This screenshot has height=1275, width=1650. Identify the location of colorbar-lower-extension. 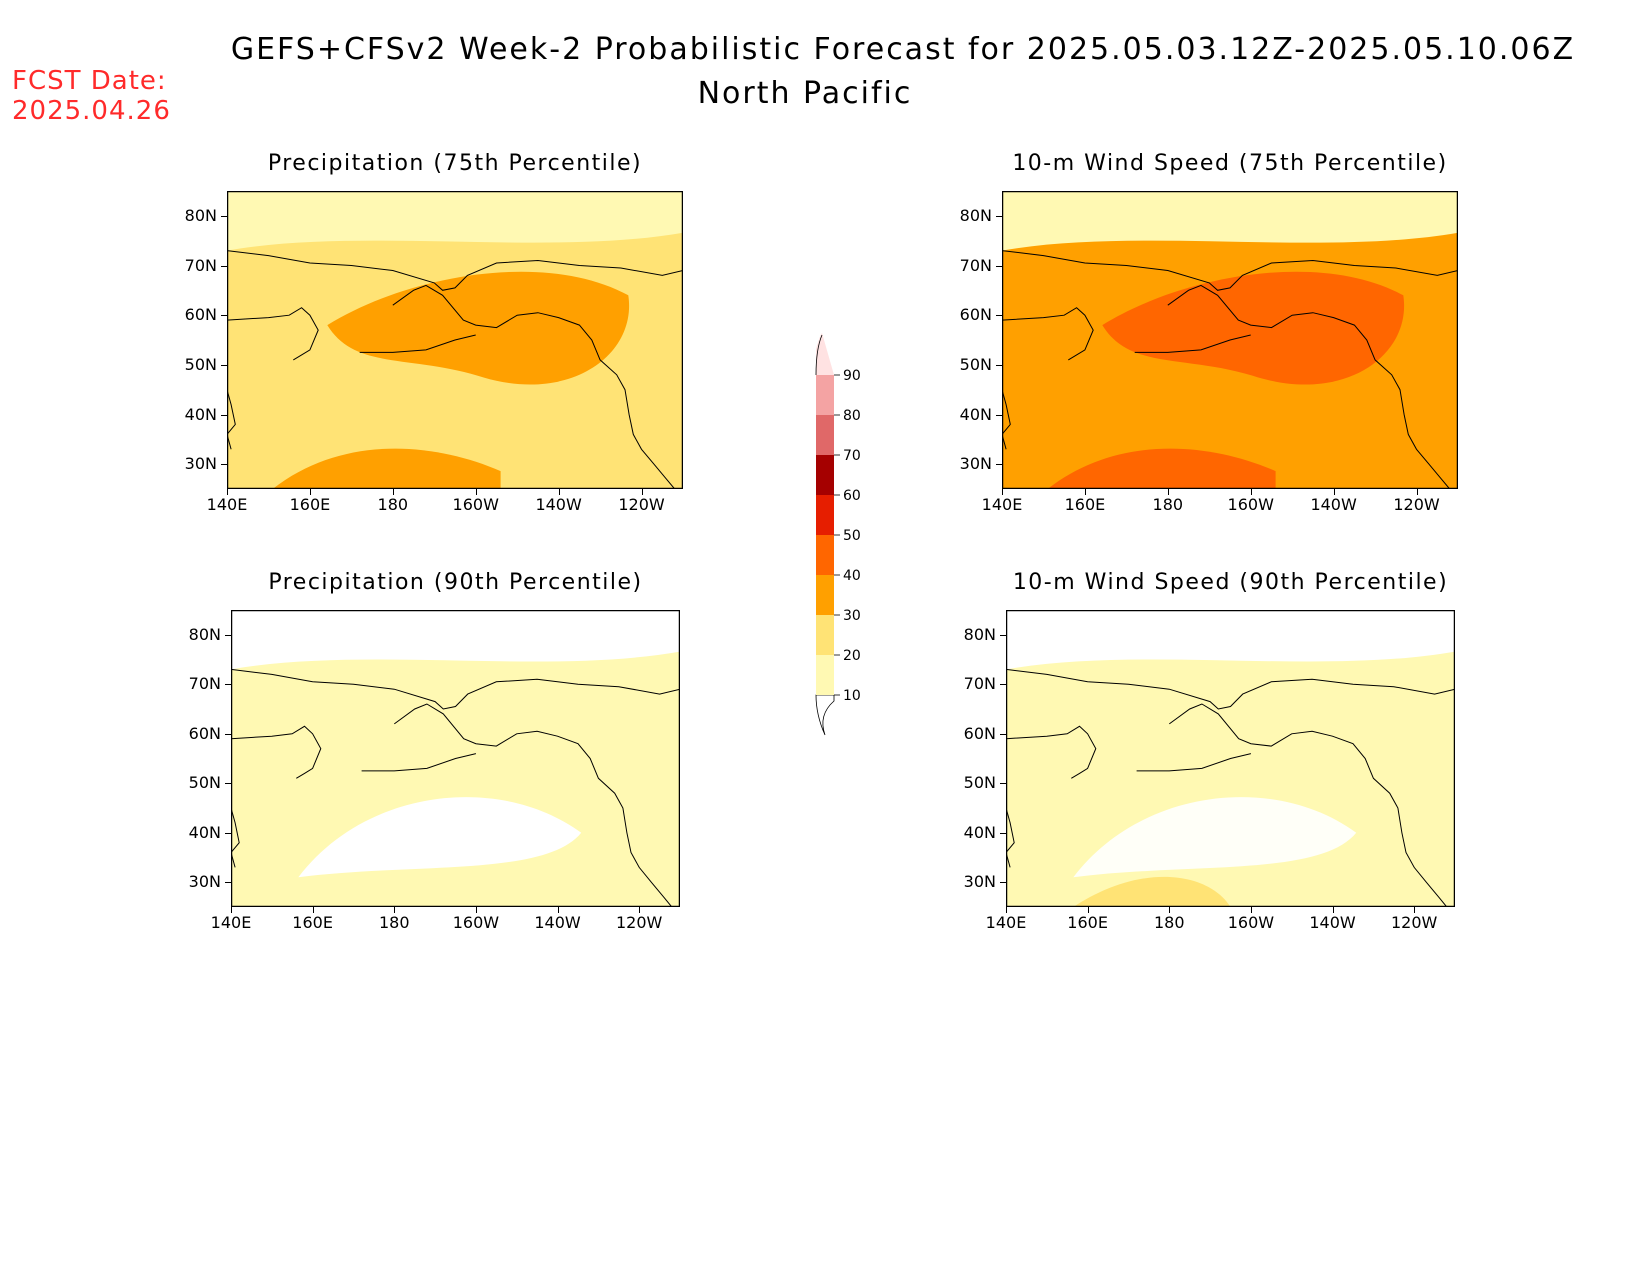
(825, 715).